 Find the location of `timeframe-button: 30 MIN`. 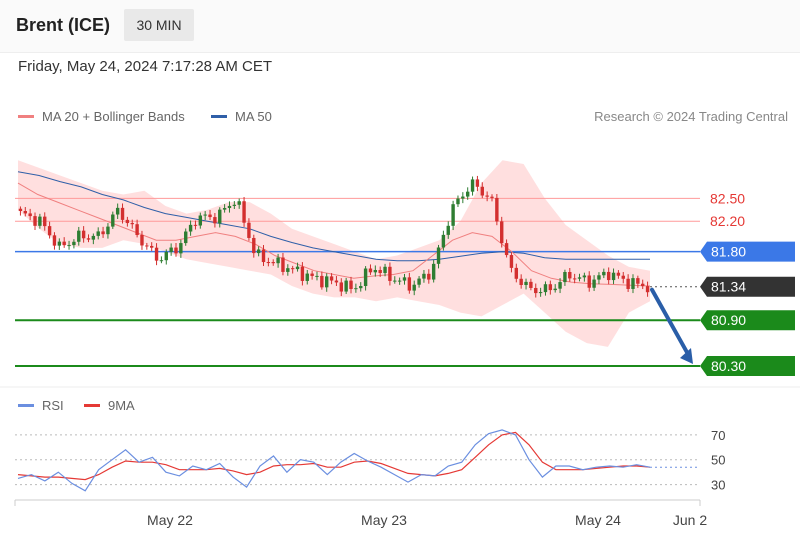

timeframe-button: 30 MIN is located at coordinates (159, 25).